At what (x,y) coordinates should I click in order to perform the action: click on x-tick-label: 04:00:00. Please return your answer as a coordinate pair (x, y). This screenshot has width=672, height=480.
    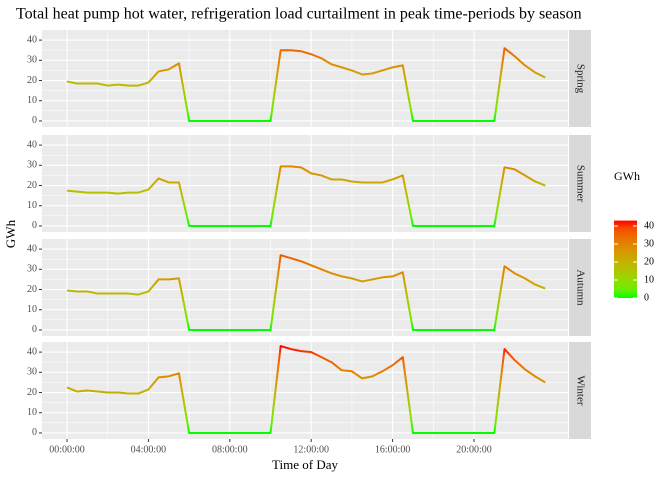
    Looking at the image, I should click on (149, 449).